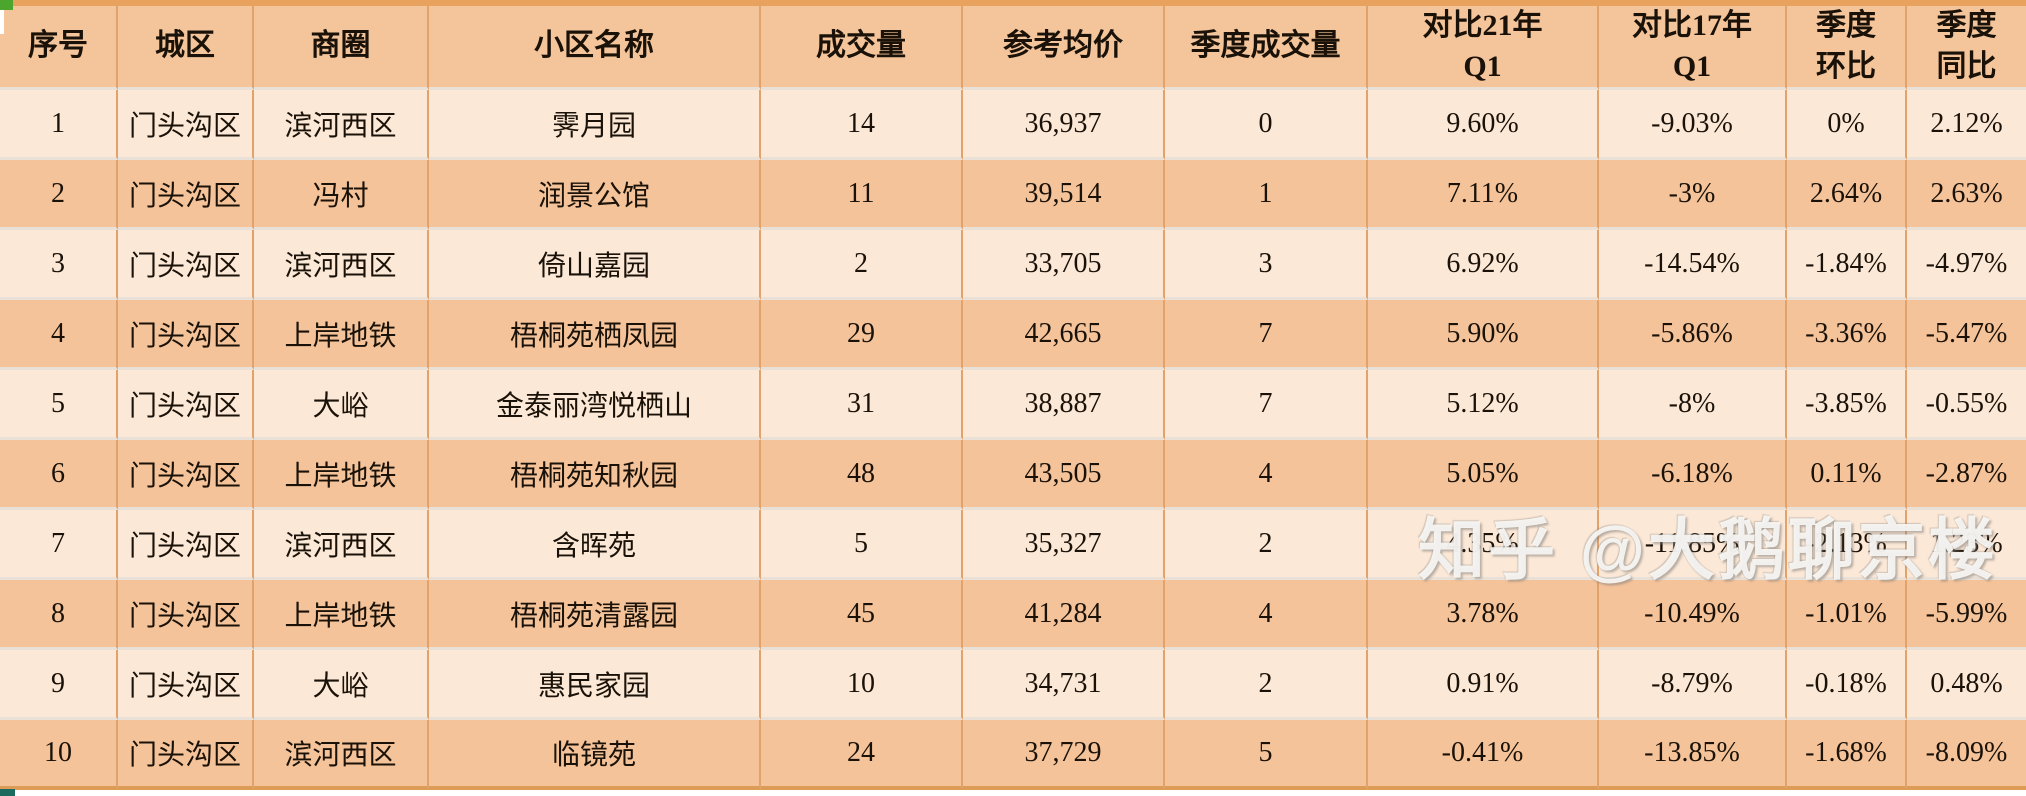 The width and height of the screenshot is (2026, 796). I want to click on table-cell: 34,731, so click(1064, 685).